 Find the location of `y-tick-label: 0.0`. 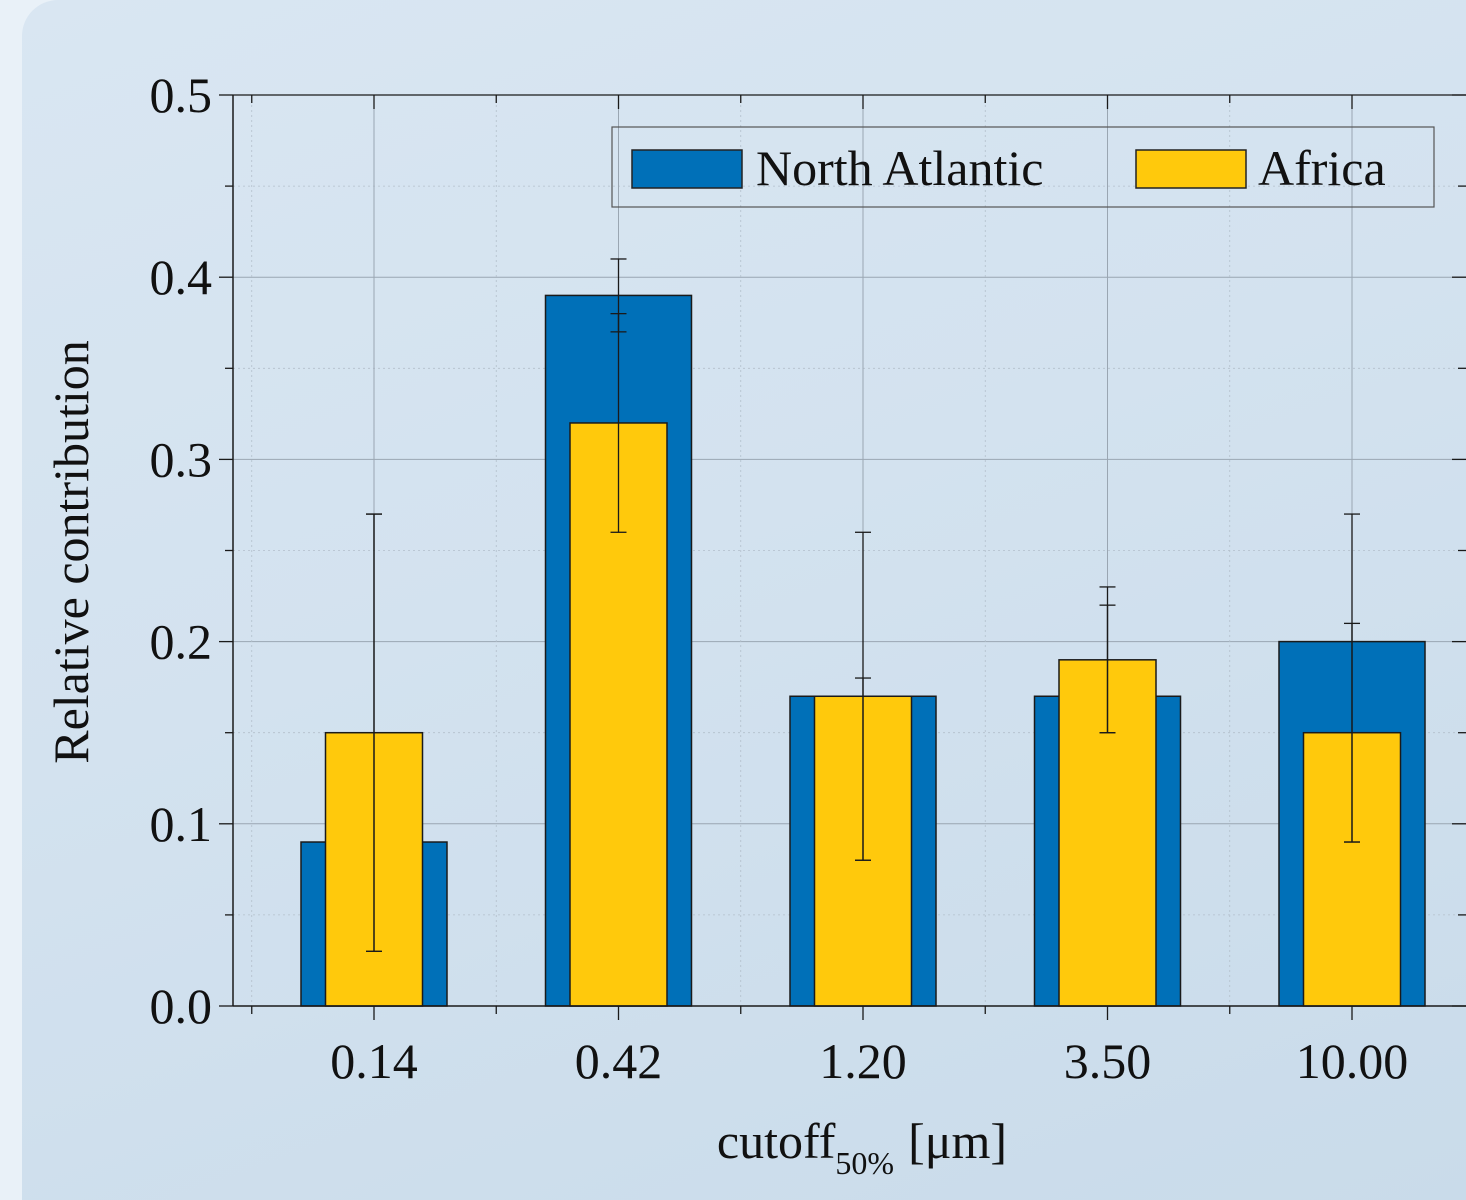

y-tick-label: 0.0 is located at coordinates (181, 1006).